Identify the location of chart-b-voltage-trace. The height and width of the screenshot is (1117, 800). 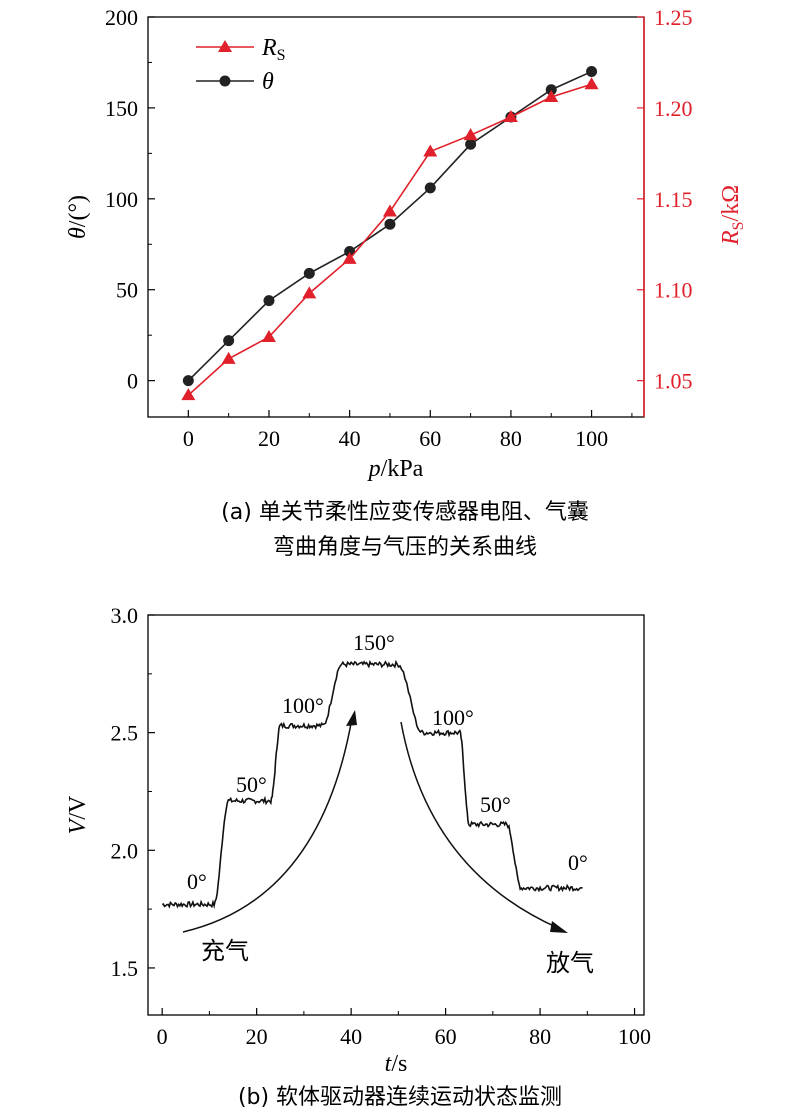
(372, 784).